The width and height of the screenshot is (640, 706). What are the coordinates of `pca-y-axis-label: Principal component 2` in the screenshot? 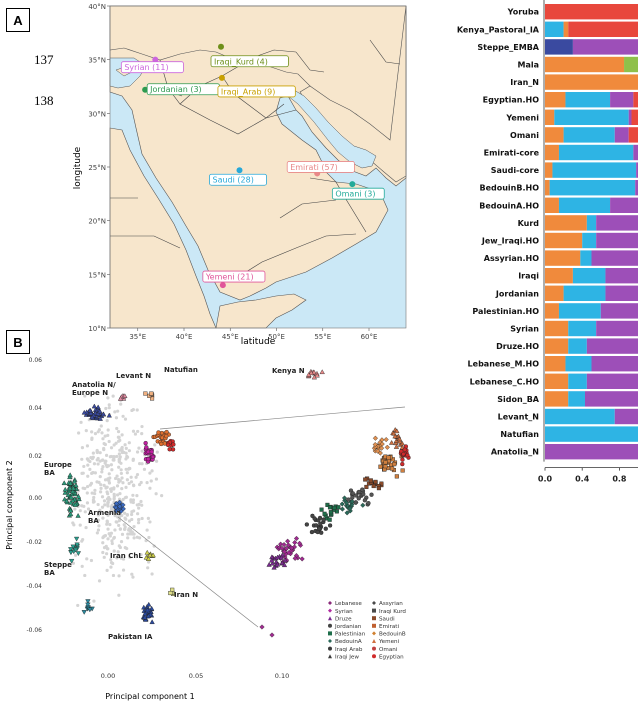 It's located at (9, 505).